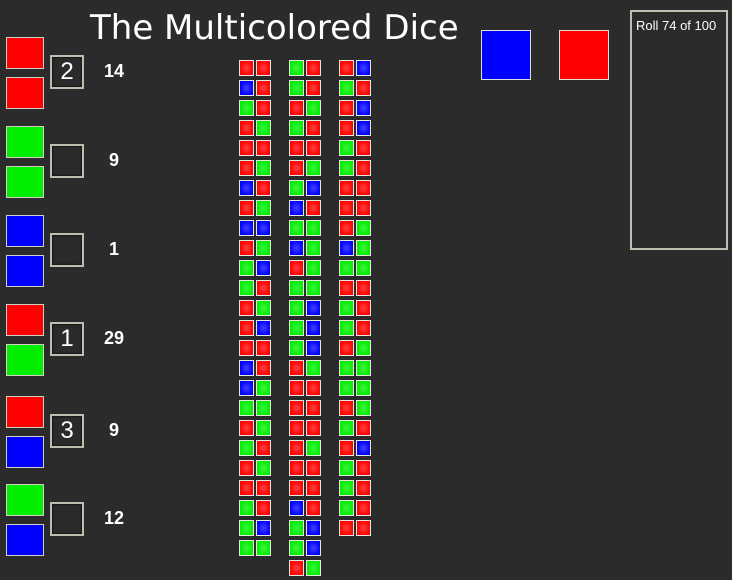 The width and height of the screenshot is (732, 580). What do you see at coordinates (67, 431) in the screenshot?
I see `combo-rank-box: 3` at bounding box center [67, 431].